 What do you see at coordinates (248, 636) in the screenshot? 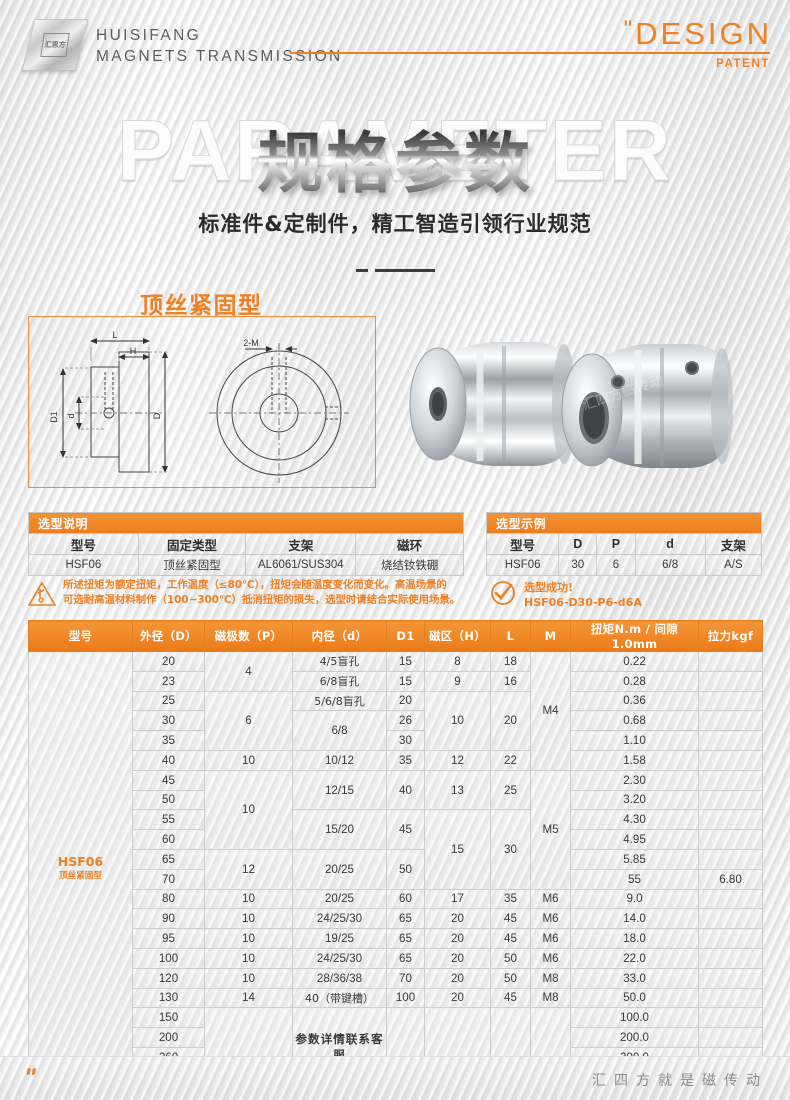
I see `col-header-poles-p: 磁极数（P）` at bounding box center [248, 636].